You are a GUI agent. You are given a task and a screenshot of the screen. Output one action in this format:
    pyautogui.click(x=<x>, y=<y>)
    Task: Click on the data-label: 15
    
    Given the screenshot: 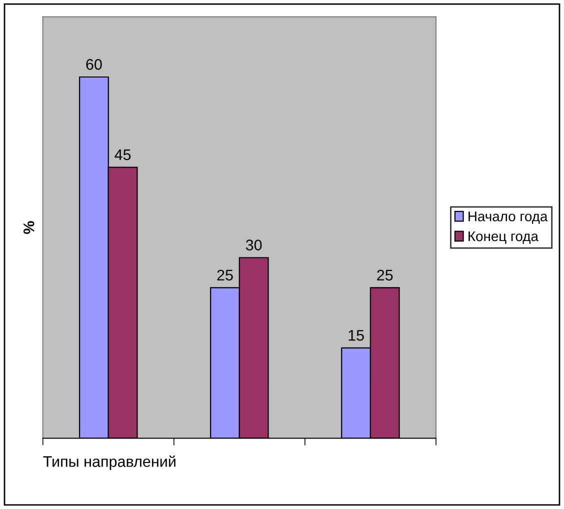 What is the action you would take?
    pyautogui.click(x=356, y=335)
    